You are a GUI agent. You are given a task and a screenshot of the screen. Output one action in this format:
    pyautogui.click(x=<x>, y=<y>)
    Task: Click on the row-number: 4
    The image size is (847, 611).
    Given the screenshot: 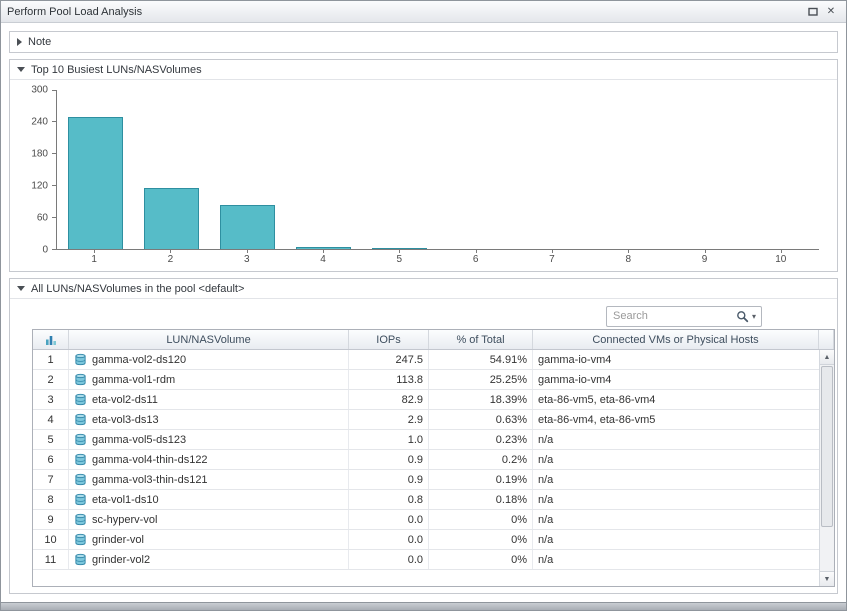 What is the action you would take?
    pyautogui.click(x=51, y=419)
    